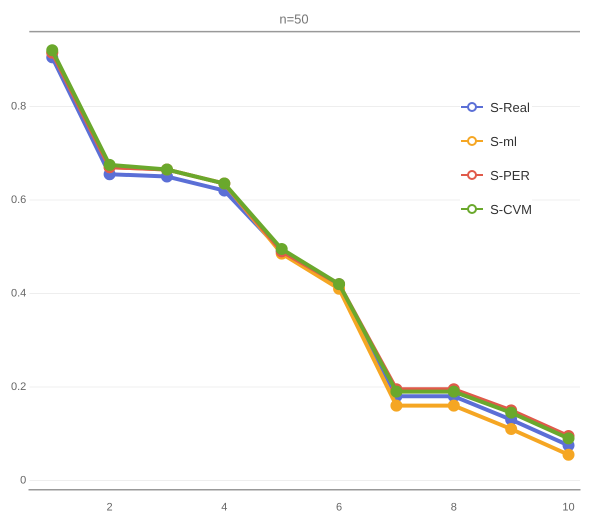 The image size is (600, 525). I want to click on x-tick-label: 10, so click(568, 507).